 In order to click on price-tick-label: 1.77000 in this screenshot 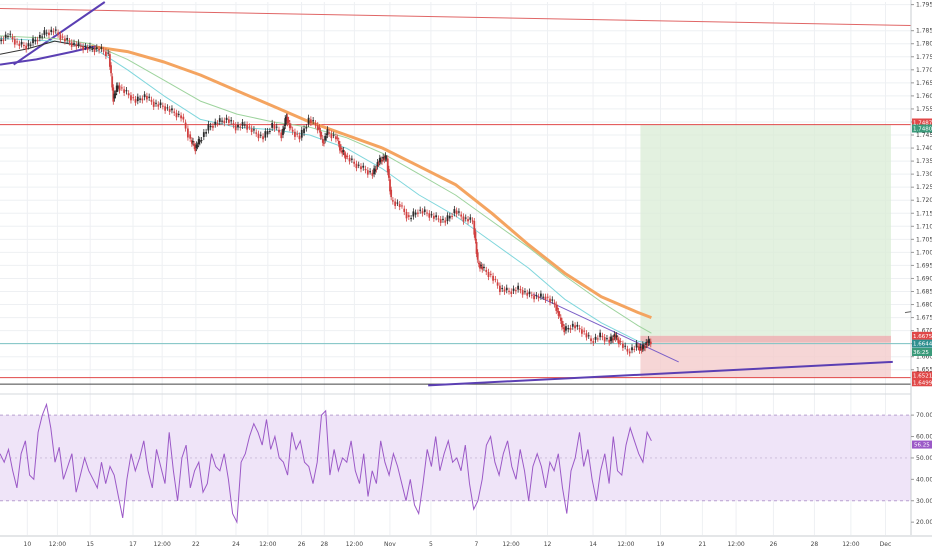, I will do `click(924, 70)`.